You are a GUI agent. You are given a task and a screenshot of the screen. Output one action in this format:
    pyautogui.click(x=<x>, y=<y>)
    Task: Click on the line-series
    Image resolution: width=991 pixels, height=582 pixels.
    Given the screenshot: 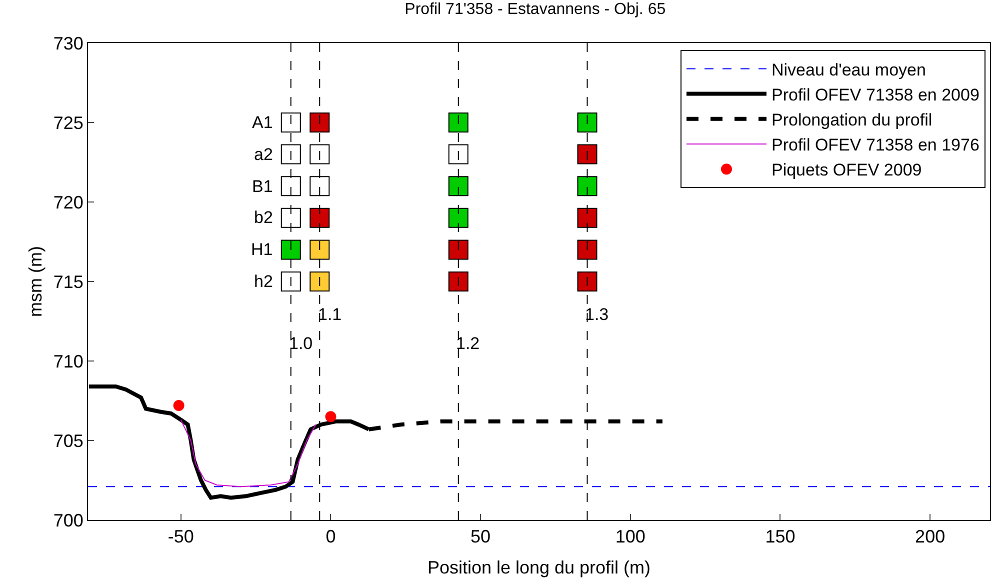 What is the action you would take?
    pyautogui.click(x=248, y=453)
    